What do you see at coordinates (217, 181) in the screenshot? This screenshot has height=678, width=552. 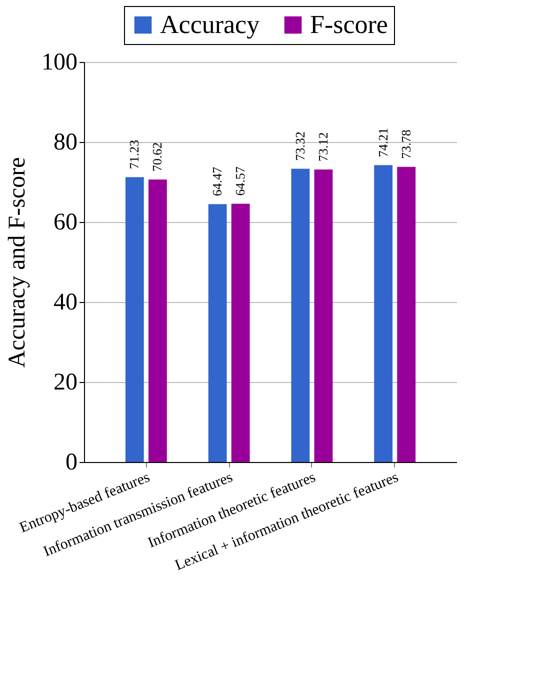 I see `data-label: 64.47` at bounding box center [217, 181].